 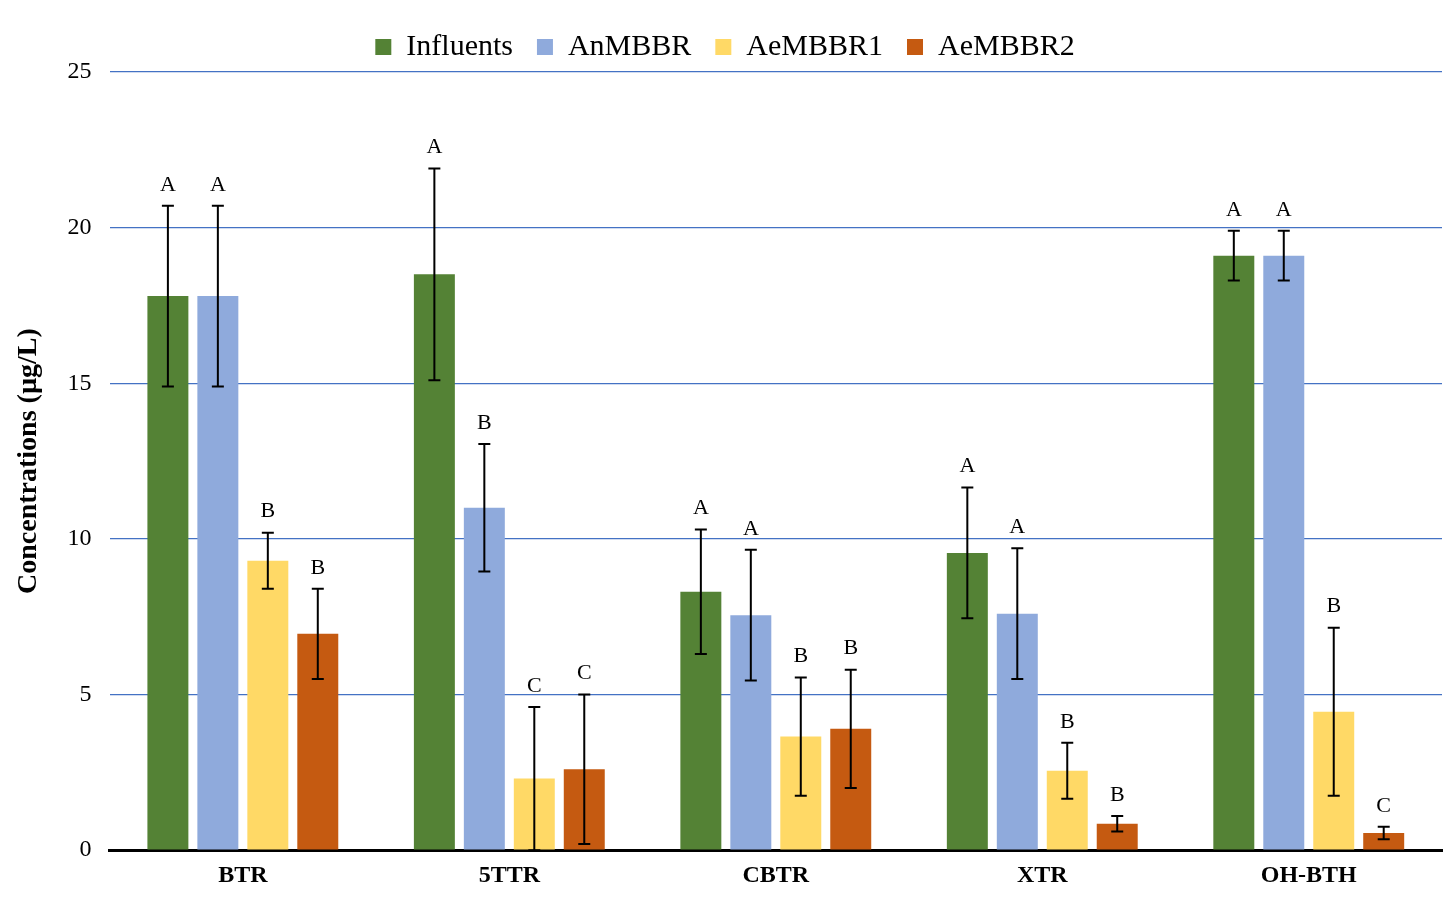 What do you see at coordinates (629, 44) in the screenshot?
I see `legend-label: AnMBBR` at bounding box center [629, 44].